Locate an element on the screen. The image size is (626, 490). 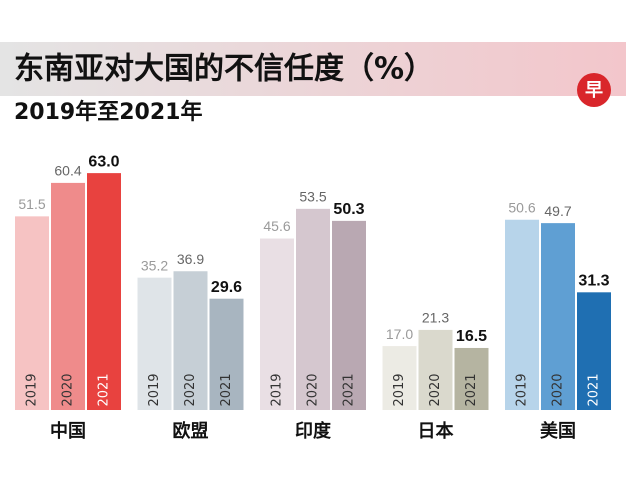
title-banner is located at coordinates (313, 69).